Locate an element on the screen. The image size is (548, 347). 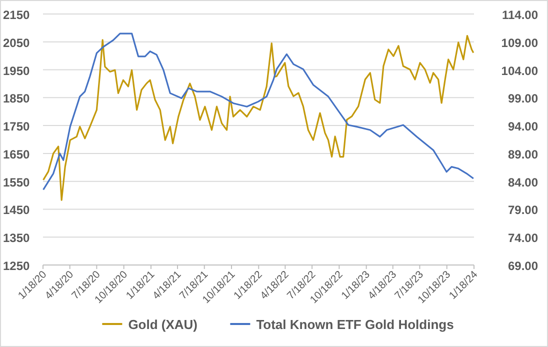
y-tick-label: 1750 is located at coordinates (16, 127).